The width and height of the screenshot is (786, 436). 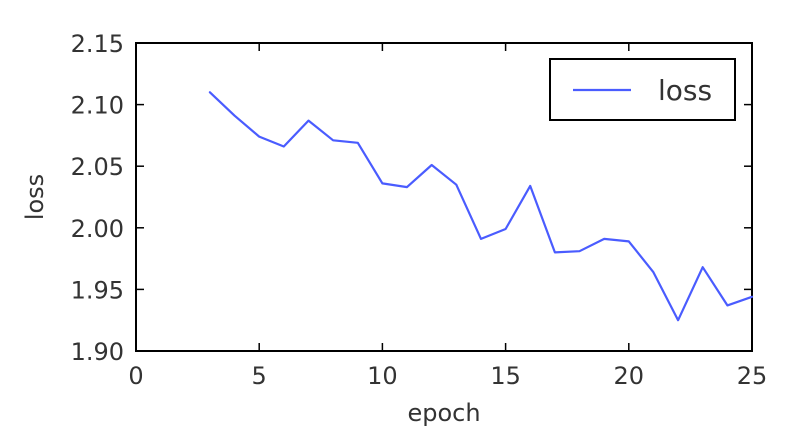 What do you see at coordinates (97, 352) in the screenshot?
I see `y-tick-label: 1.90` at bounding box center [97, 352].